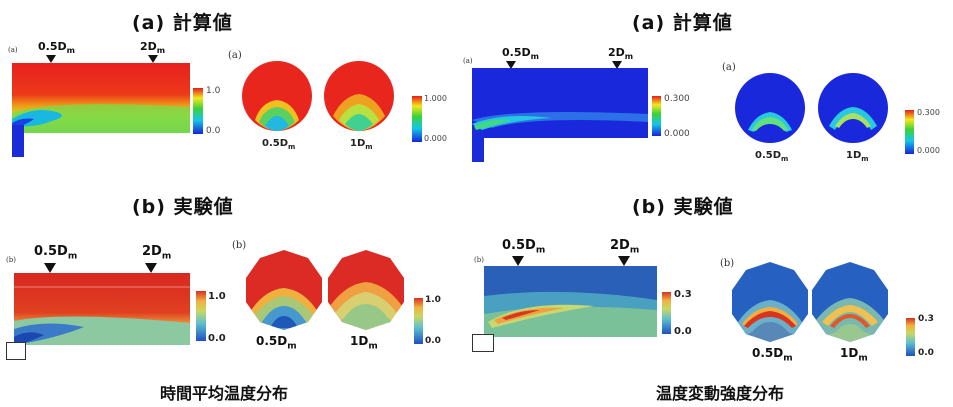 The image size is (953, 407). Describe the element at coordinates (417, 119) in the screenshot. I see `left-calc-circle-colorbar` at that location.